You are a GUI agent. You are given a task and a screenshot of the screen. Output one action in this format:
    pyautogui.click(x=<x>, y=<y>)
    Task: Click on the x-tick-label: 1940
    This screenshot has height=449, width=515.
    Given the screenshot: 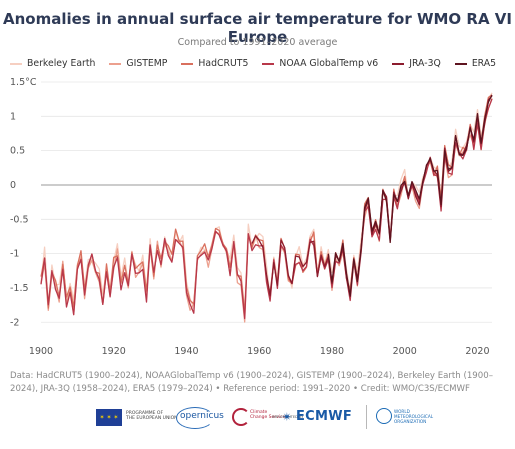 What is the action you would take?
    pyautogui.click(x=186, y=351)
    